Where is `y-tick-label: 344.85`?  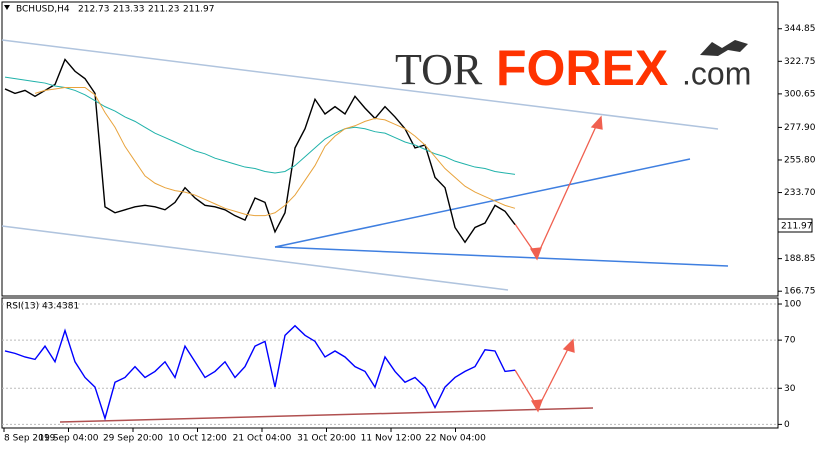 y-tick-label: 344.85 is located at coordinates (799, 29).